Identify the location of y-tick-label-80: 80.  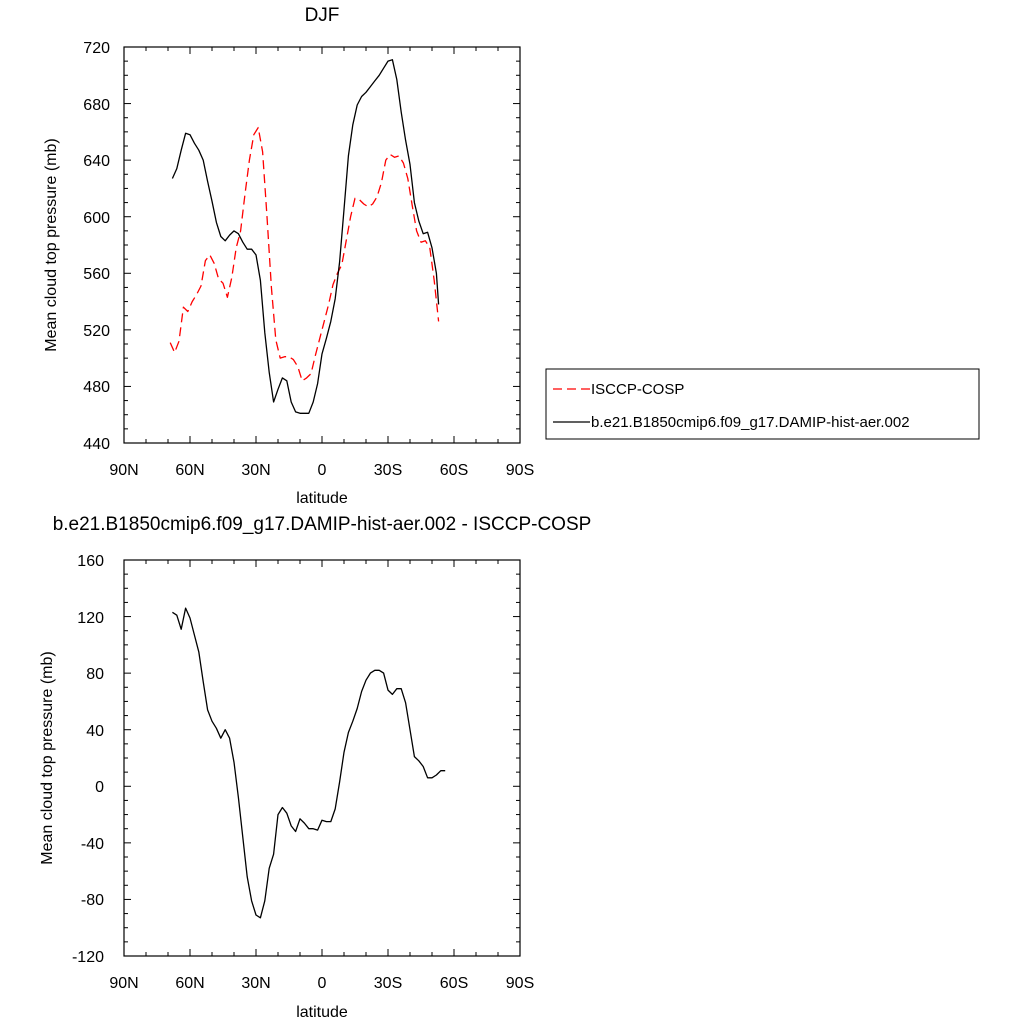
(95, 674).